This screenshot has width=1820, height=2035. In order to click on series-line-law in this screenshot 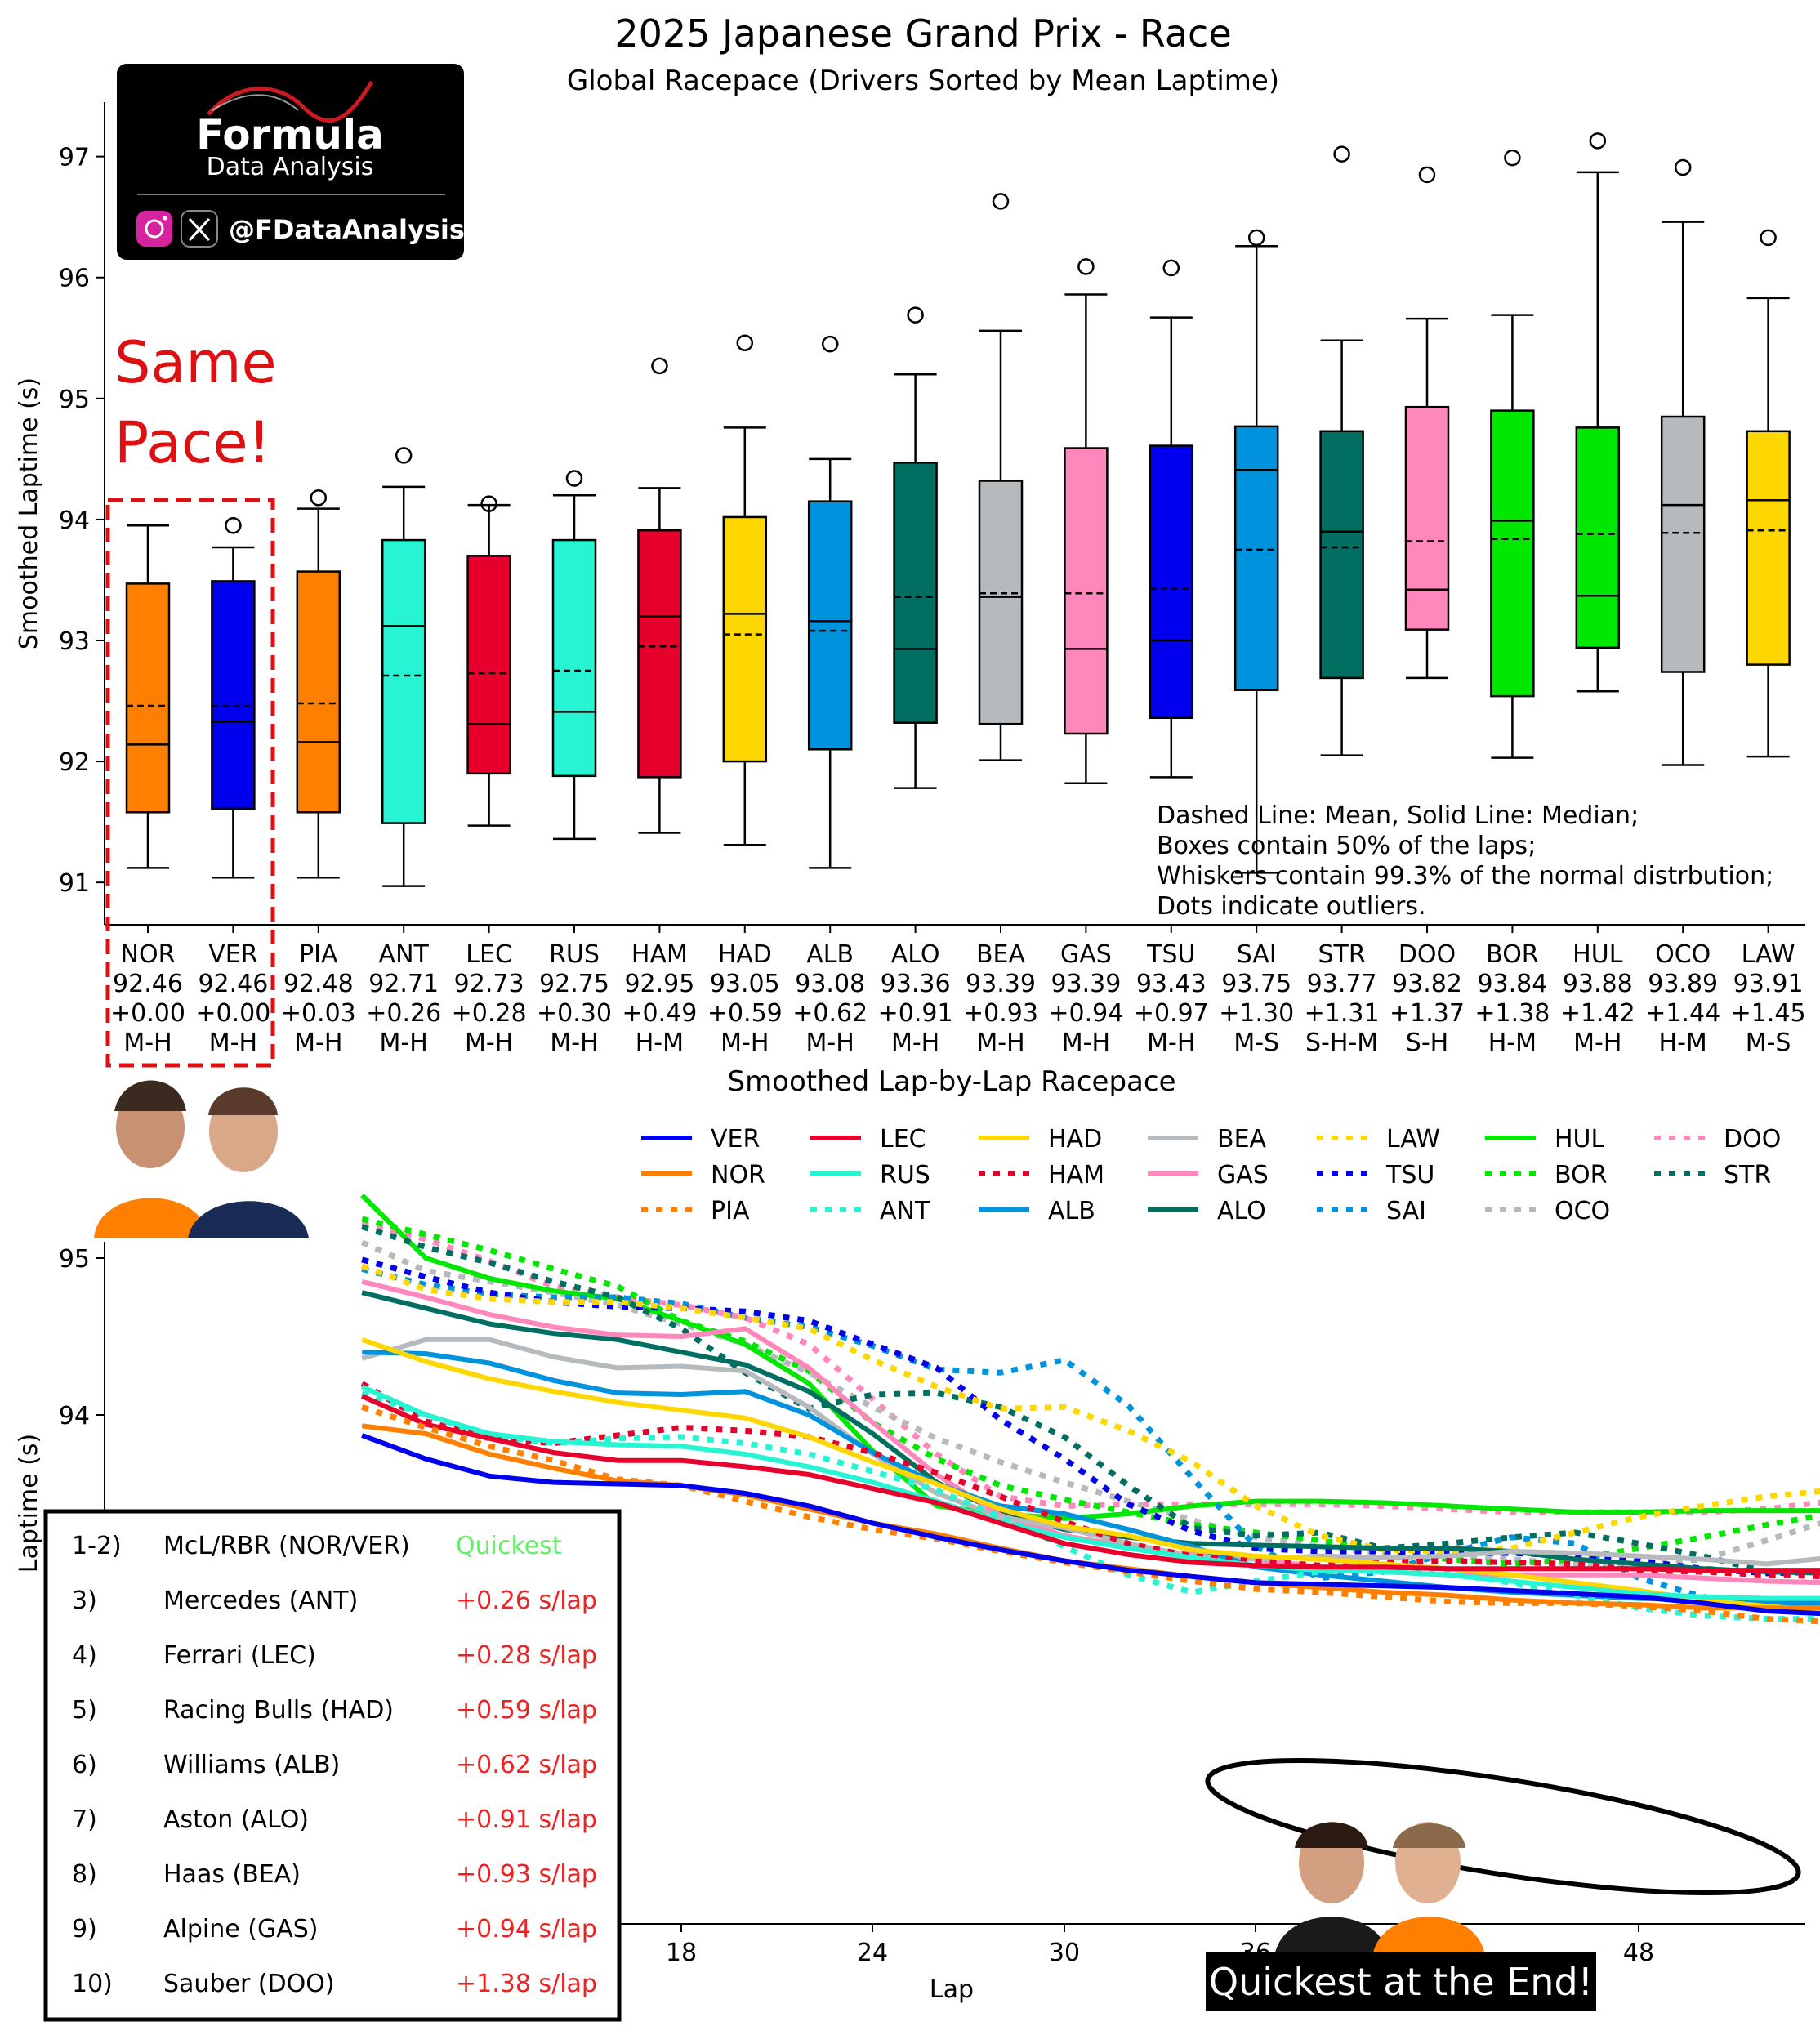, I will do `click(1090, 1409)`.